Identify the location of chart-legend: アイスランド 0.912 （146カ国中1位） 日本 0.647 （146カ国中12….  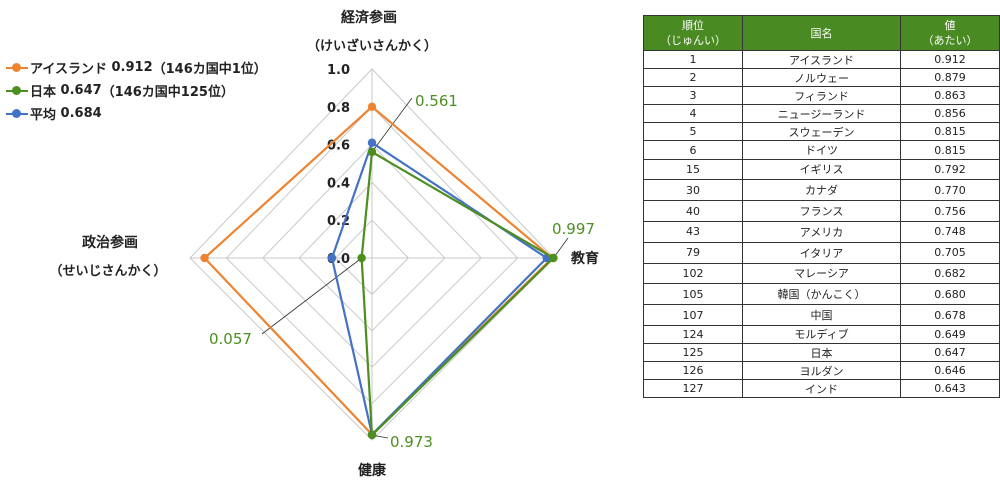
(136, 90).